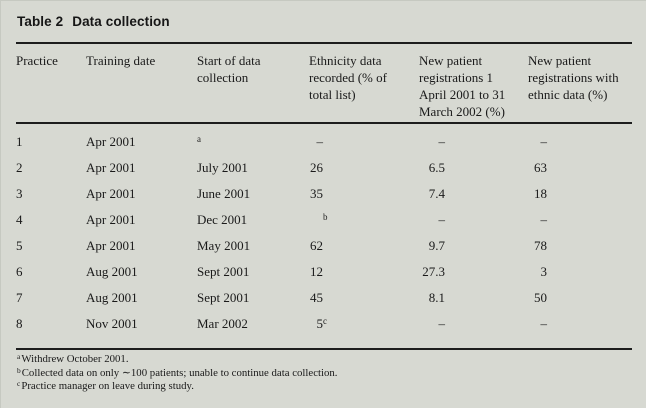 The height and width of the screenshot is (408, 646). I want to click on cell-with-ethnic-data: 18, so click(540, 193).